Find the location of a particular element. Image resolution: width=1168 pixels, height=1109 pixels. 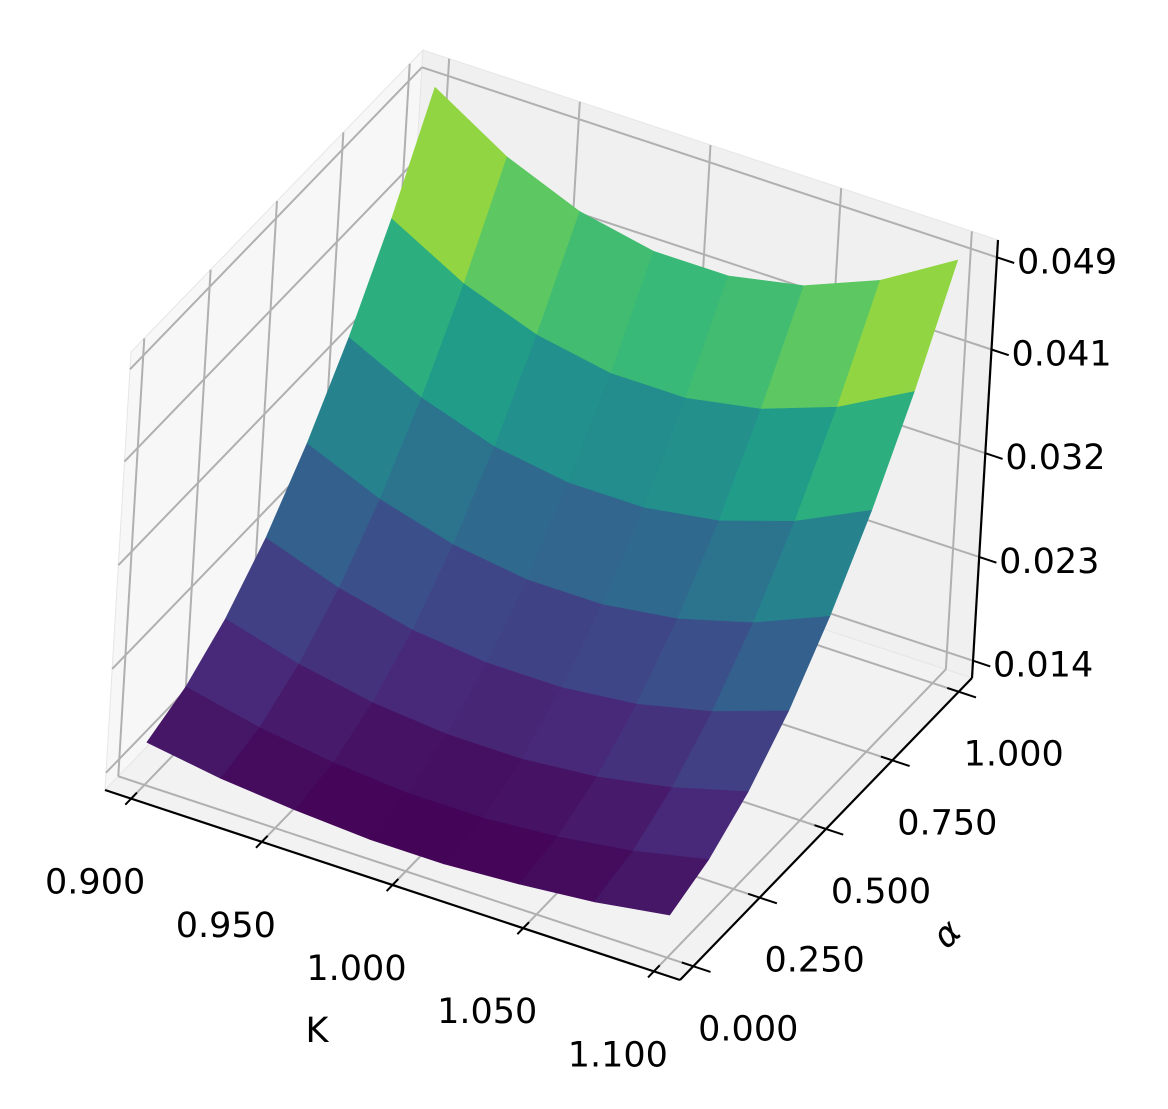

y-axis-line is located at coordinates (826, 829).